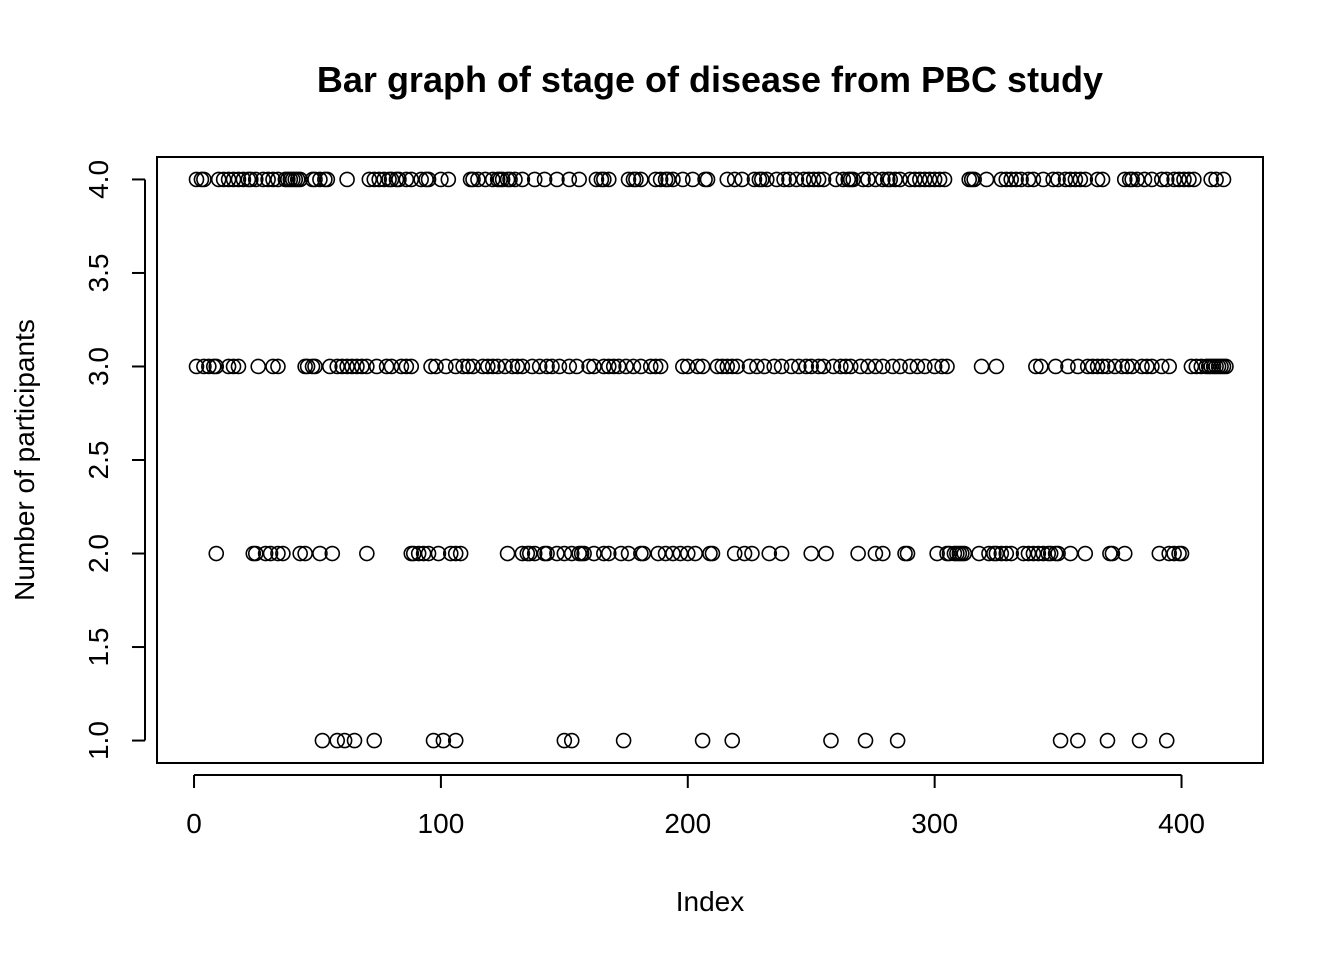  Describe the element at coordinates (24, 460) in the screenshot. I see `y-axis-label: Number of participants` at that location.